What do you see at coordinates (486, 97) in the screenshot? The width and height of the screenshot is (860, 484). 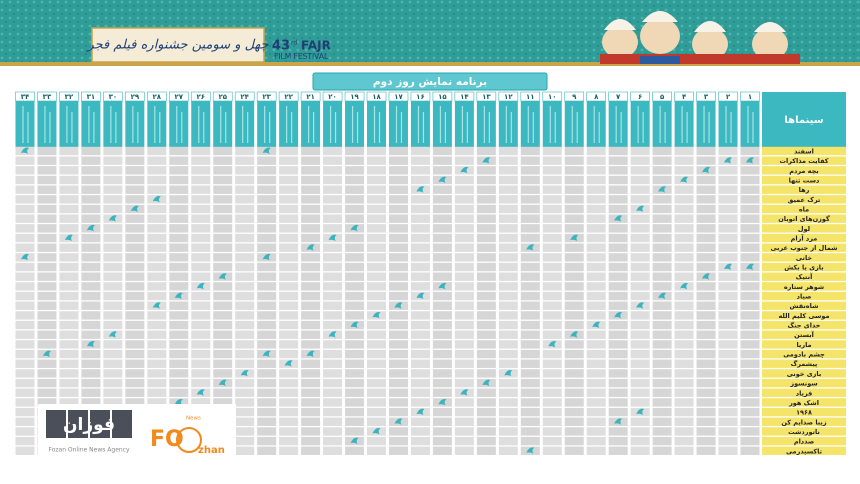 I see `column-number: ۱۳` at bounding box center [486, 97].